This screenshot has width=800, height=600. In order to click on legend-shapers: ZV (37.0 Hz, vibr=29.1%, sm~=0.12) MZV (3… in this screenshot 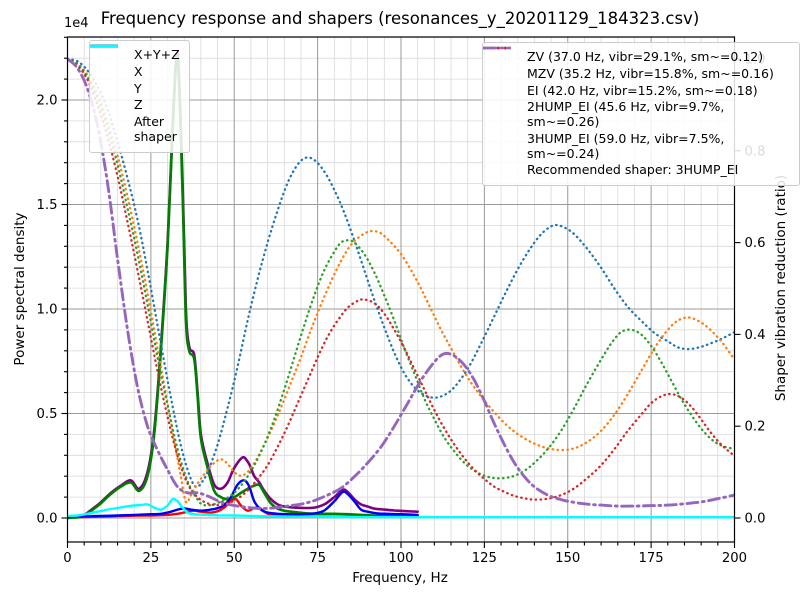, I will do `click(641, 114)`.